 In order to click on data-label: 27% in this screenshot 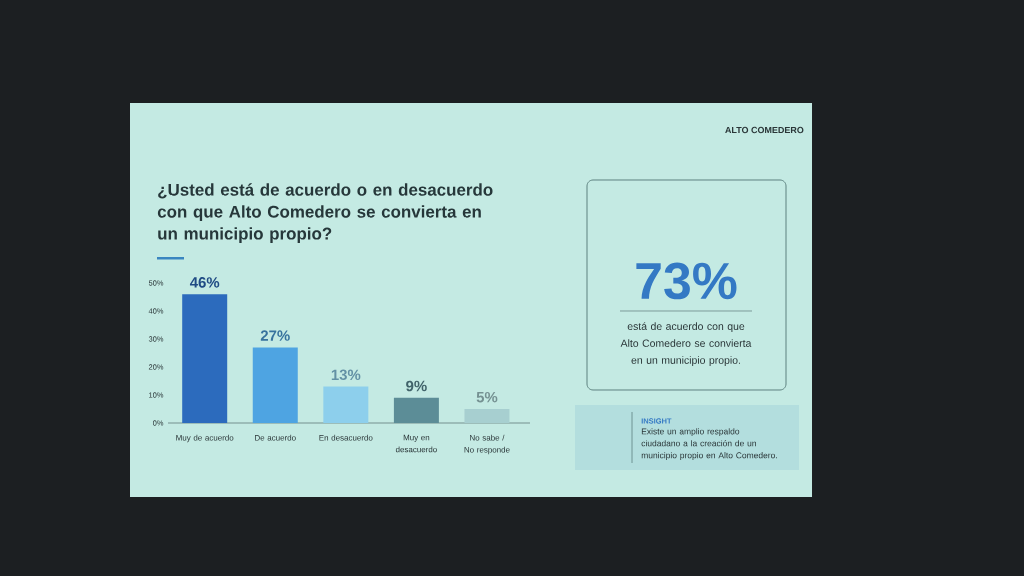, I will do `click(275, 335)`.